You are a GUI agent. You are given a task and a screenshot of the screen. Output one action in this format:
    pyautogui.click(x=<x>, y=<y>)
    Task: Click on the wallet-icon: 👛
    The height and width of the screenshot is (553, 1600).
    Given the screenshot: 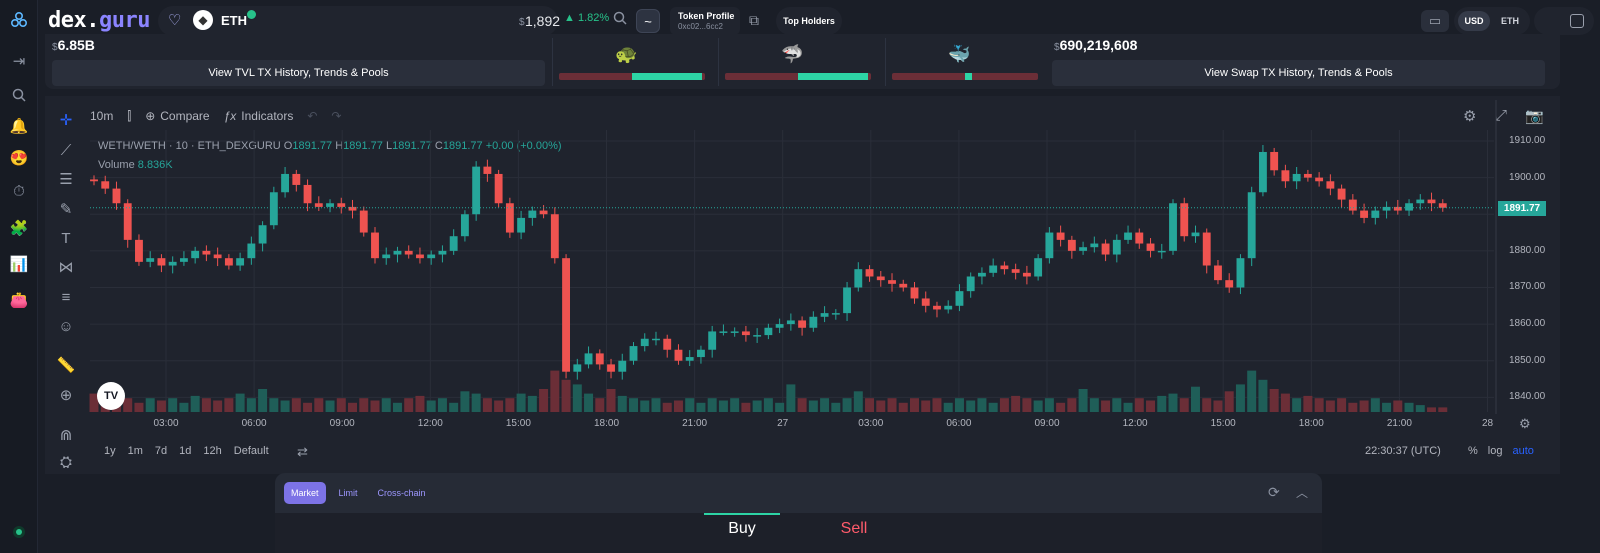 What is the action you would take?
    pyautogui.click(x=19, y=300)
    